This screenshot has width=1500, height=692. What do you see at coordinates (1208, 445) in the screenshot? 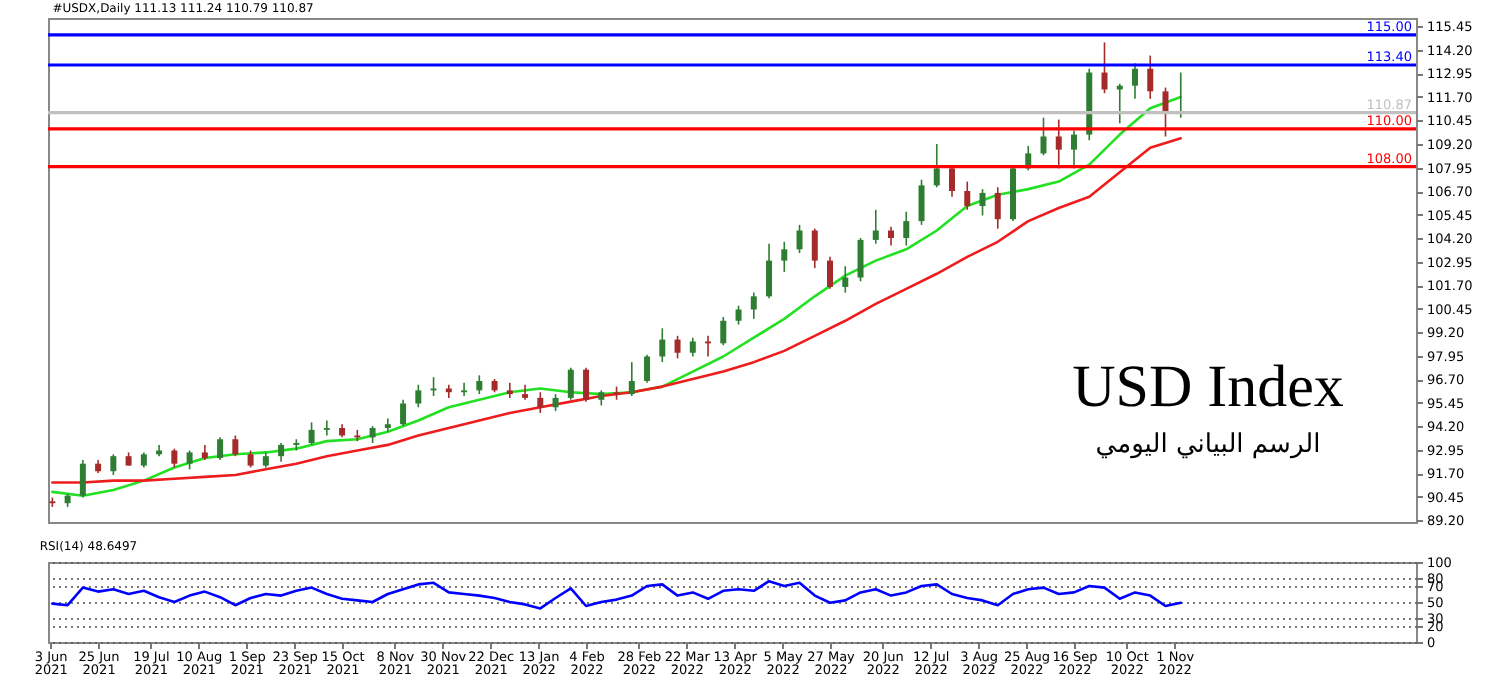
I see `annotation: الرسم البياني اليومي` at bounding box center [1208, 445].